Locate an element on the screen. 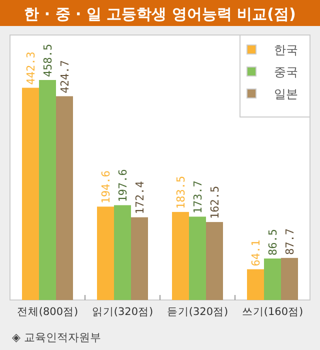 The image size is (320, 350). x-tick-label: 듣기(320점) is located at coordinates (197, 312).